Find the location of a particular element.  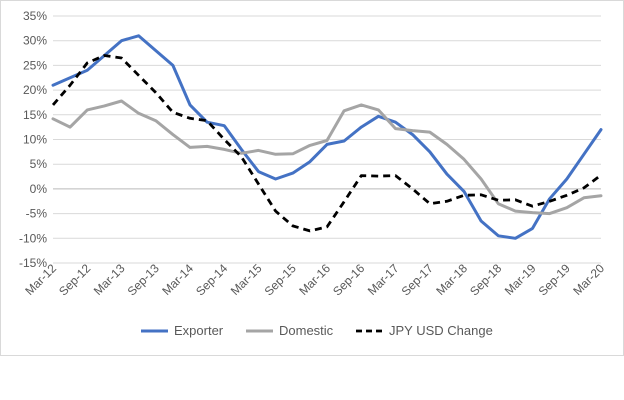

x-tick-label: Mar-17 is located at coordinates (383, 279).